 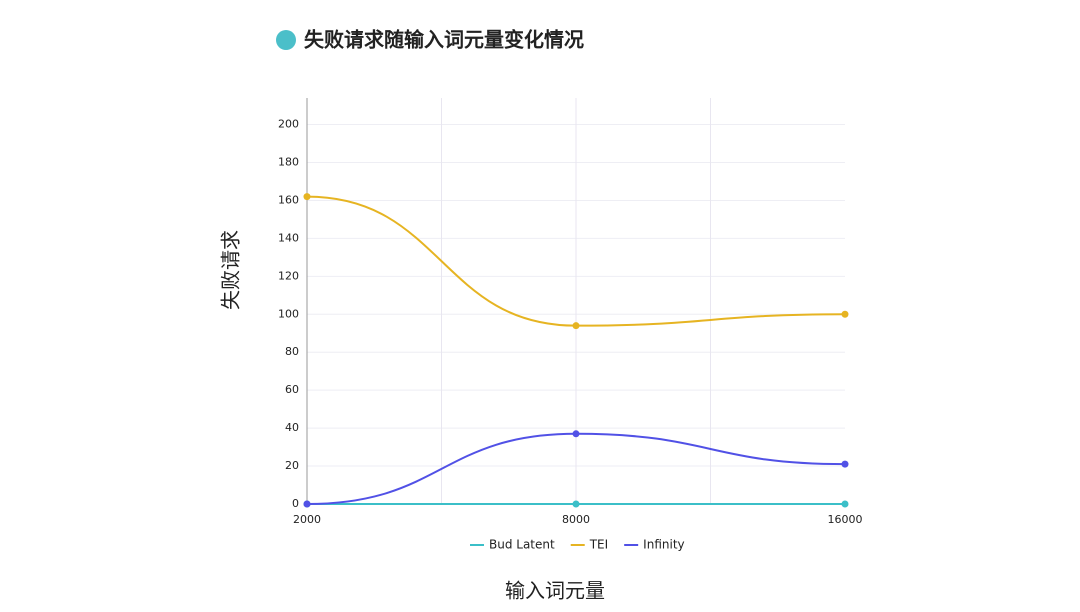 What do you see at coordinates (522, 545) in the screenshot?
I see `legend-label: Bud Latent` at bounding box center [522, 545].